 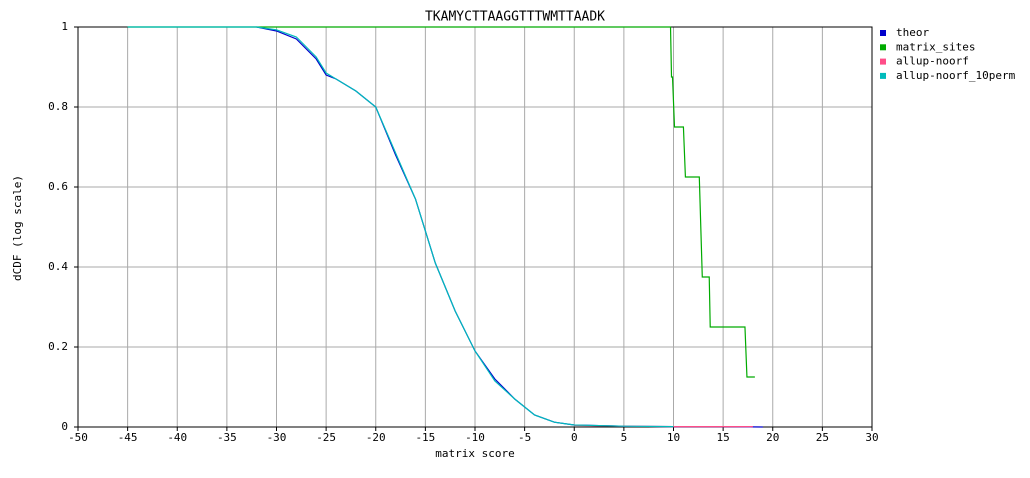 I want to click on x-tick-label: 15, so click(x=723, y=437).